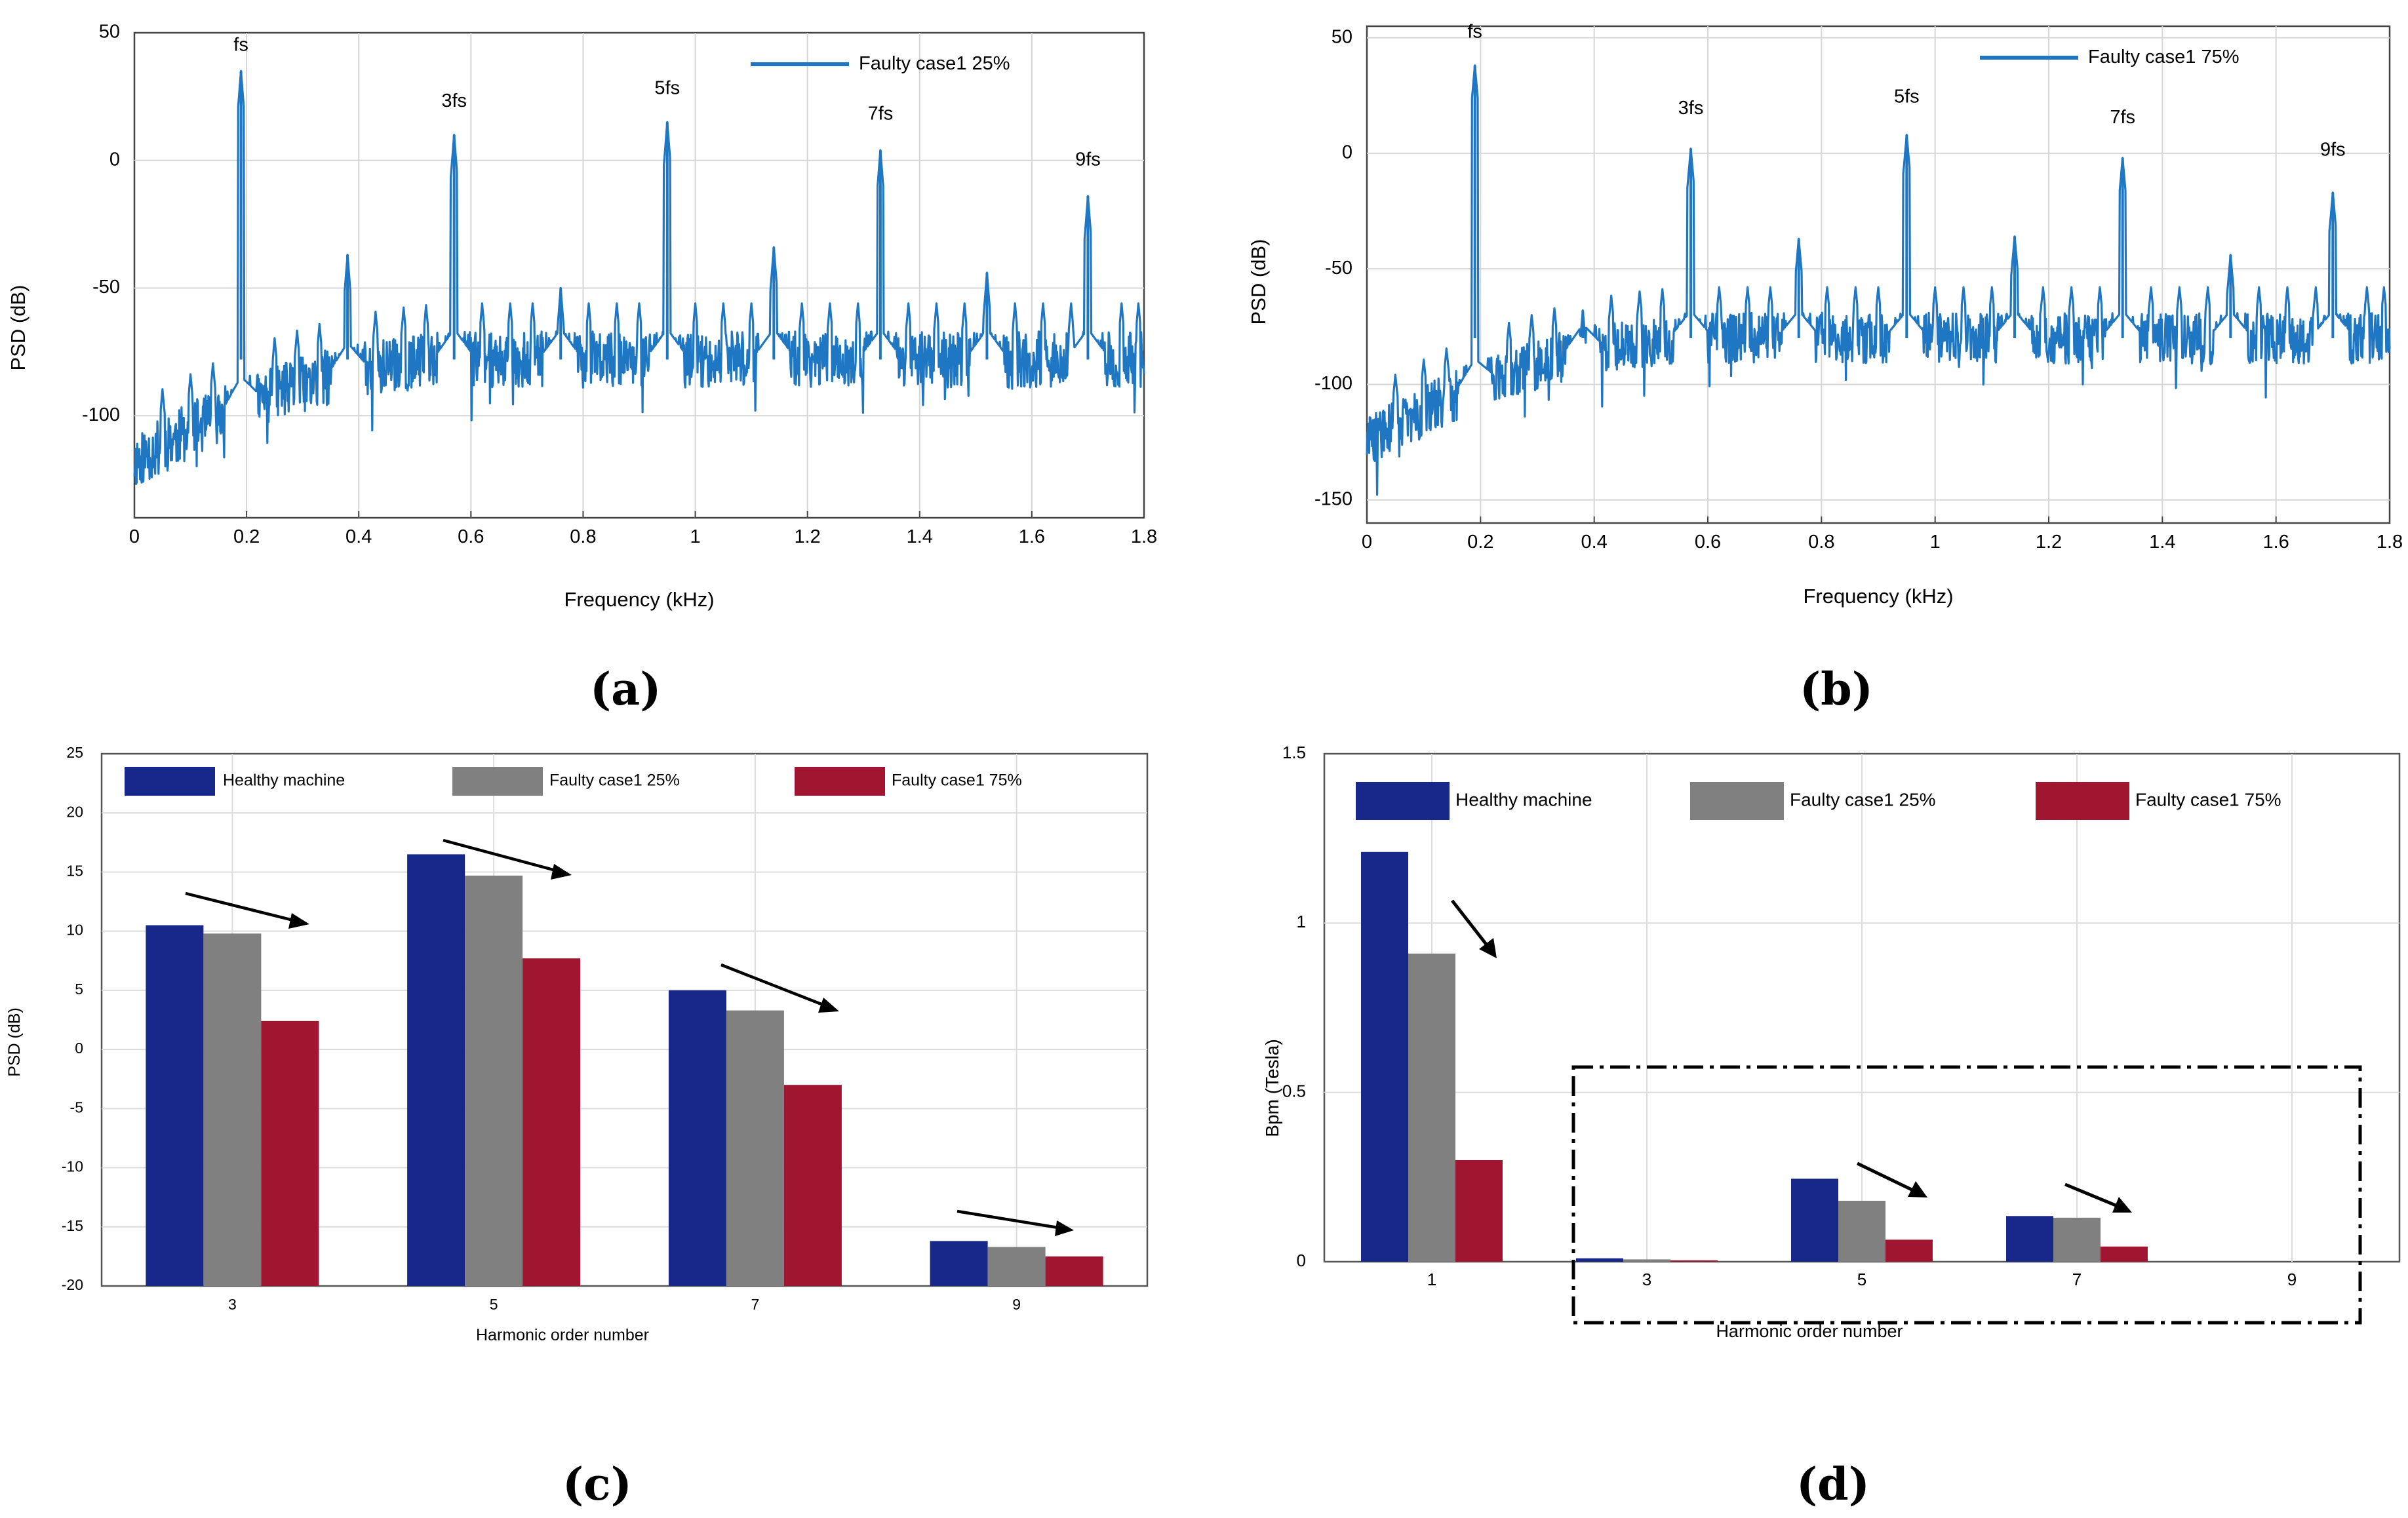 The height and width of the screenshot is (1518, 2408). Describe the element at coordinates (1272, 1088) in the screenshot. I see `y-axis-label: Bpm (Tesla)` at that location.